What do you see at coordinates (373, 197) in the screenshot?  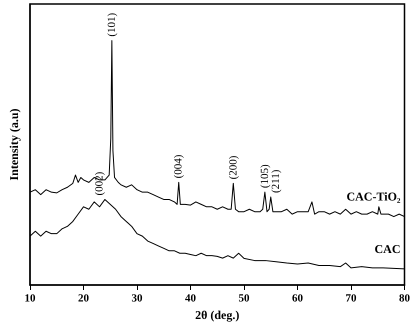 I see `series-label: CAC-TiO₂` at bounding box center [373, 197].